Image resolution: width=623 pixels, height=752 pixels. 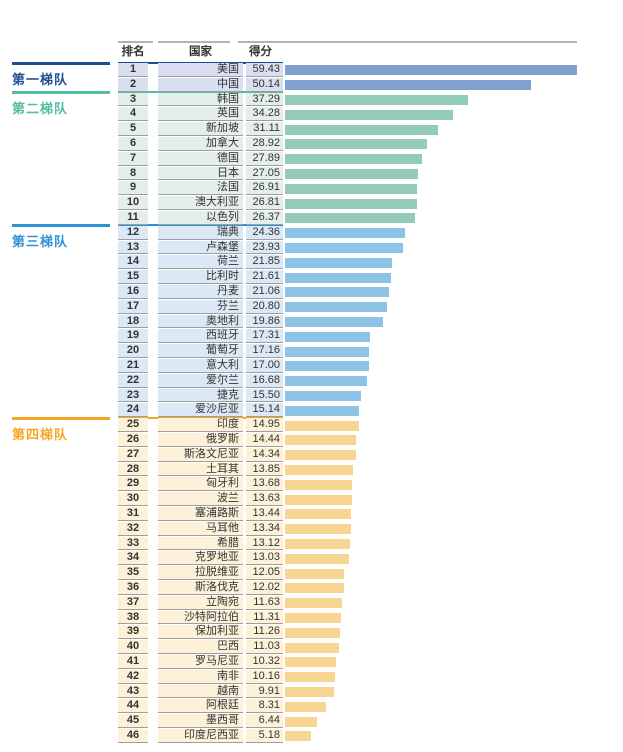 What do you see at coordinates (264, 662) in the screenshot?
I see `score-cell: 10.32` at bounding box center [264, 662].